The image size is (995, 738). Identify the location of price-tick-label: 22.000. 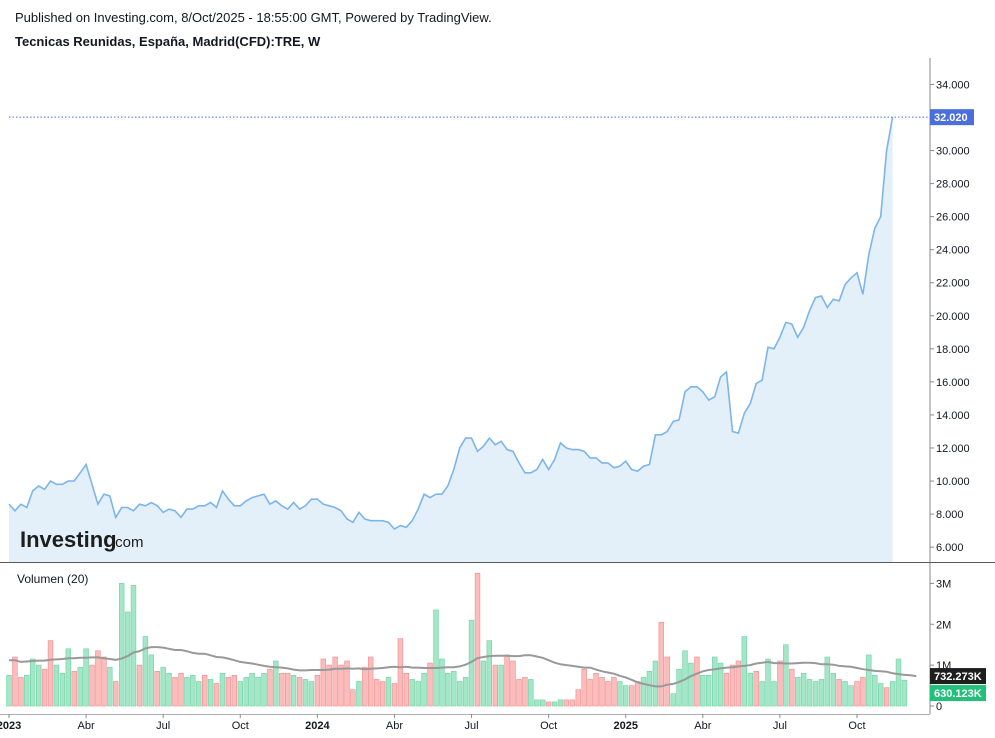
(953, 284).